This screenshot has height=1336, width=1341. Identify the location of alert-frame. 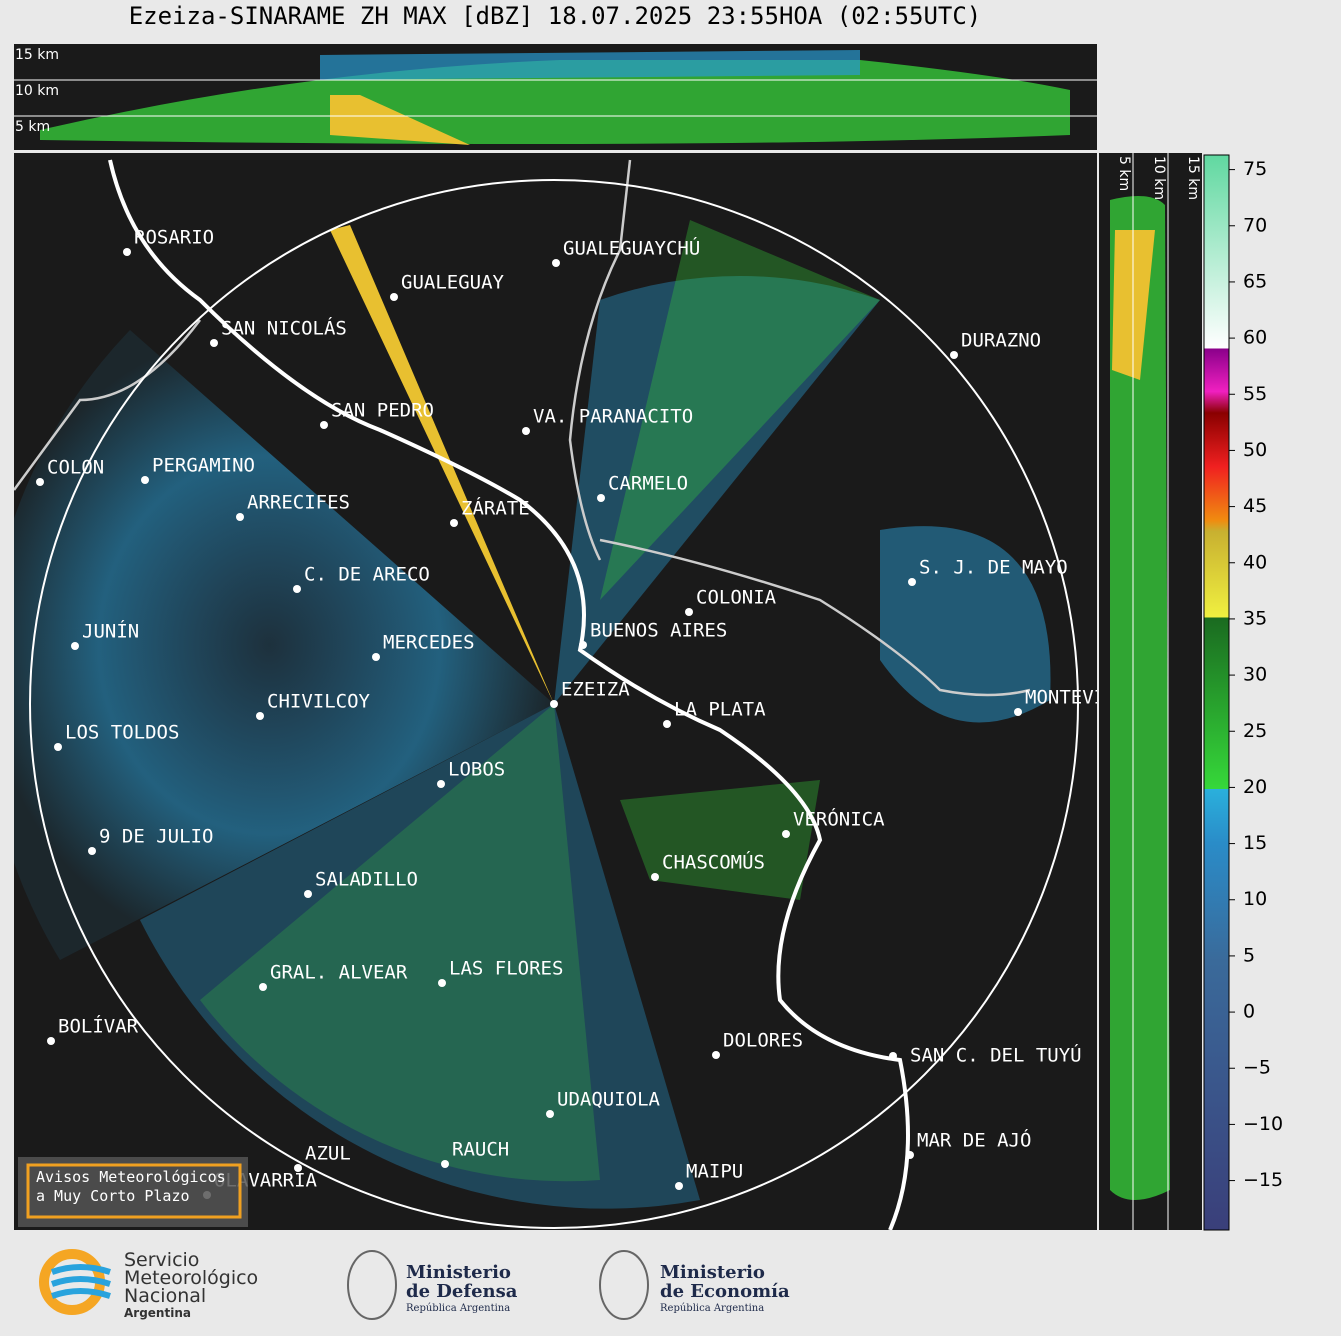
(134, 1191).